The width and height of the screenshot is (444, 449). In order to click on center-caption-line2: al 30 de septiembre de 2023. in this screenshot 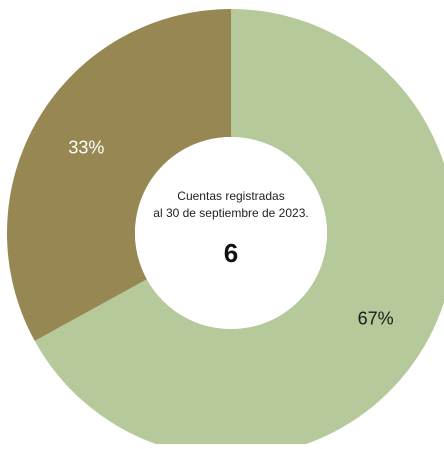, I will do `click(230, 213)`.